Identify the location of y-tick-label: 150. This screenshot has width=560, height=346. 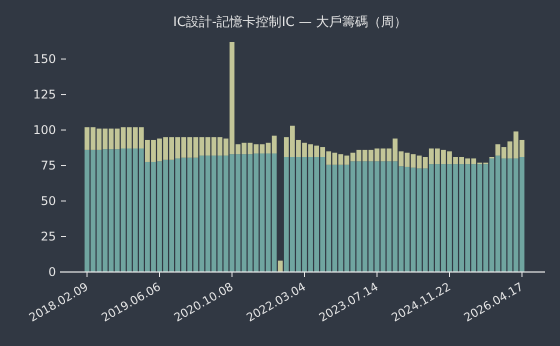
(44, 59).